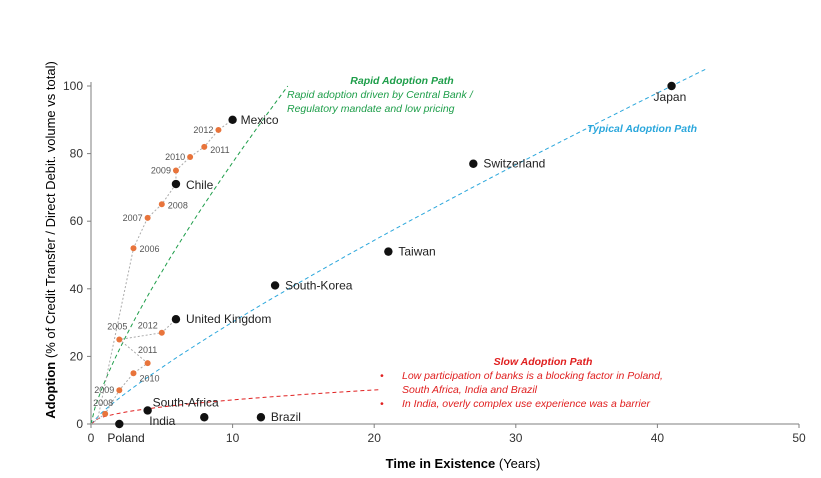 The image size is (821, 478). What do you see at coordinates (658, 438) in the screenshot?
I see `x-tick-label: 40` at bounding box center [658, 438].